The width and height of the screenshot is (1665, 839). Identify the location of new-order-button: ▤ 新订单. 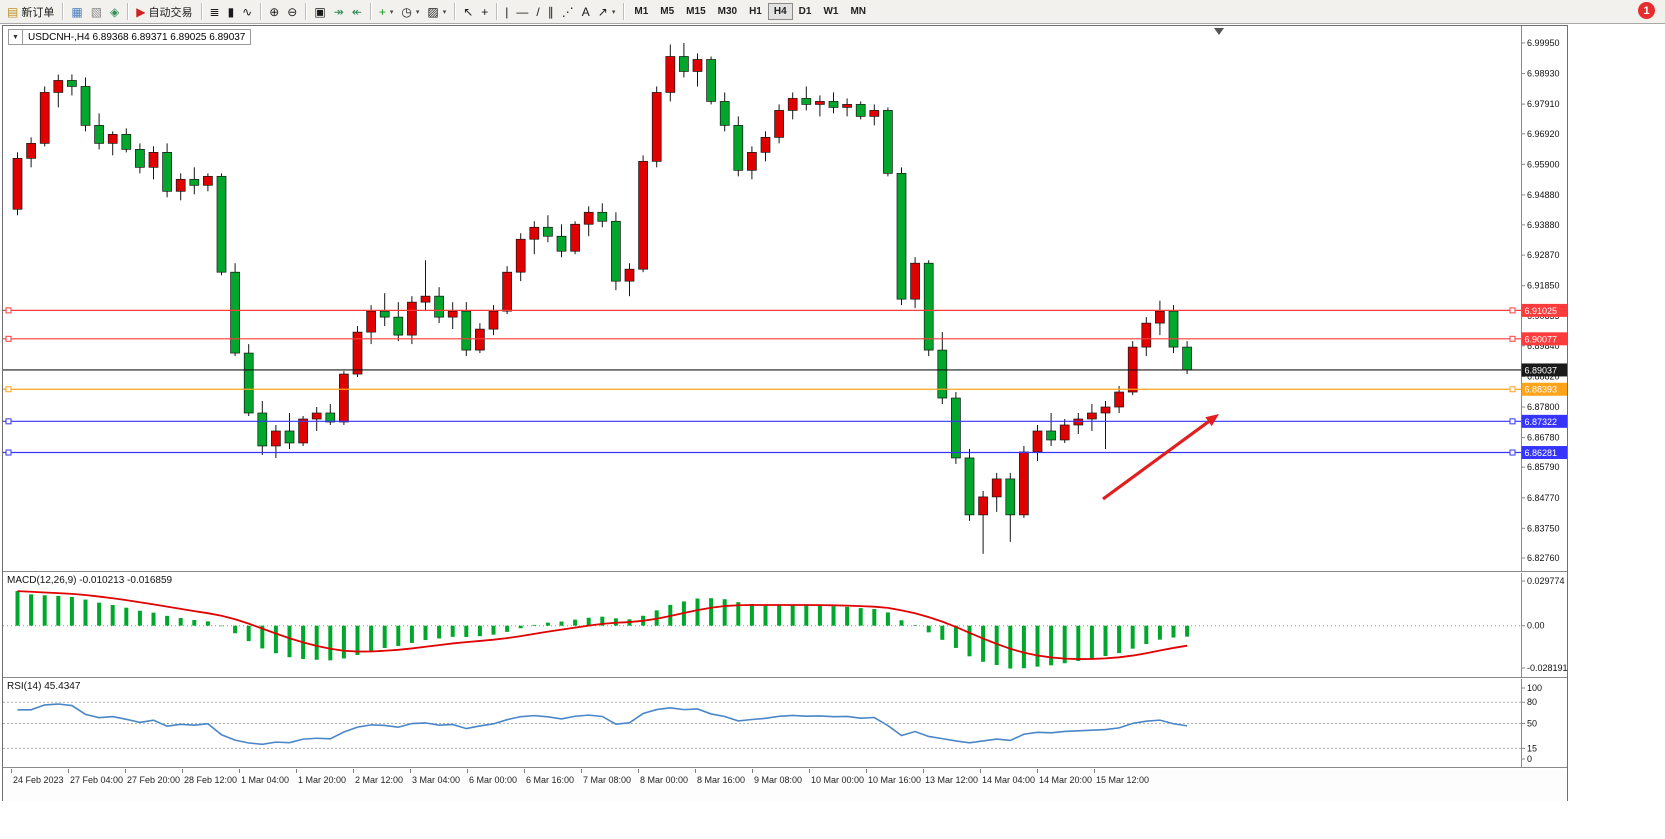
(30, 12).